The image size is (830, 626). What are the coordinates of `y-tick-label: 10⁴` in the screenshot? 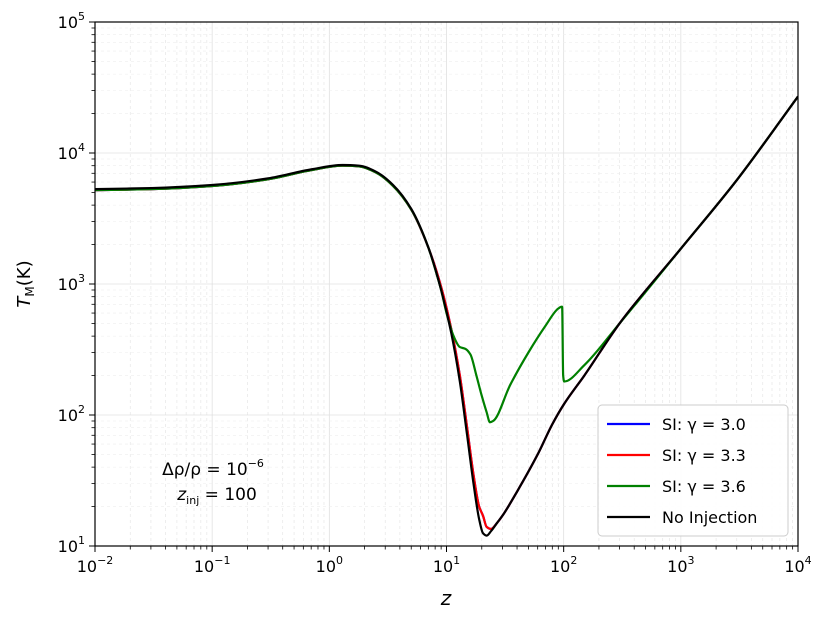 It's located at (71, 152).